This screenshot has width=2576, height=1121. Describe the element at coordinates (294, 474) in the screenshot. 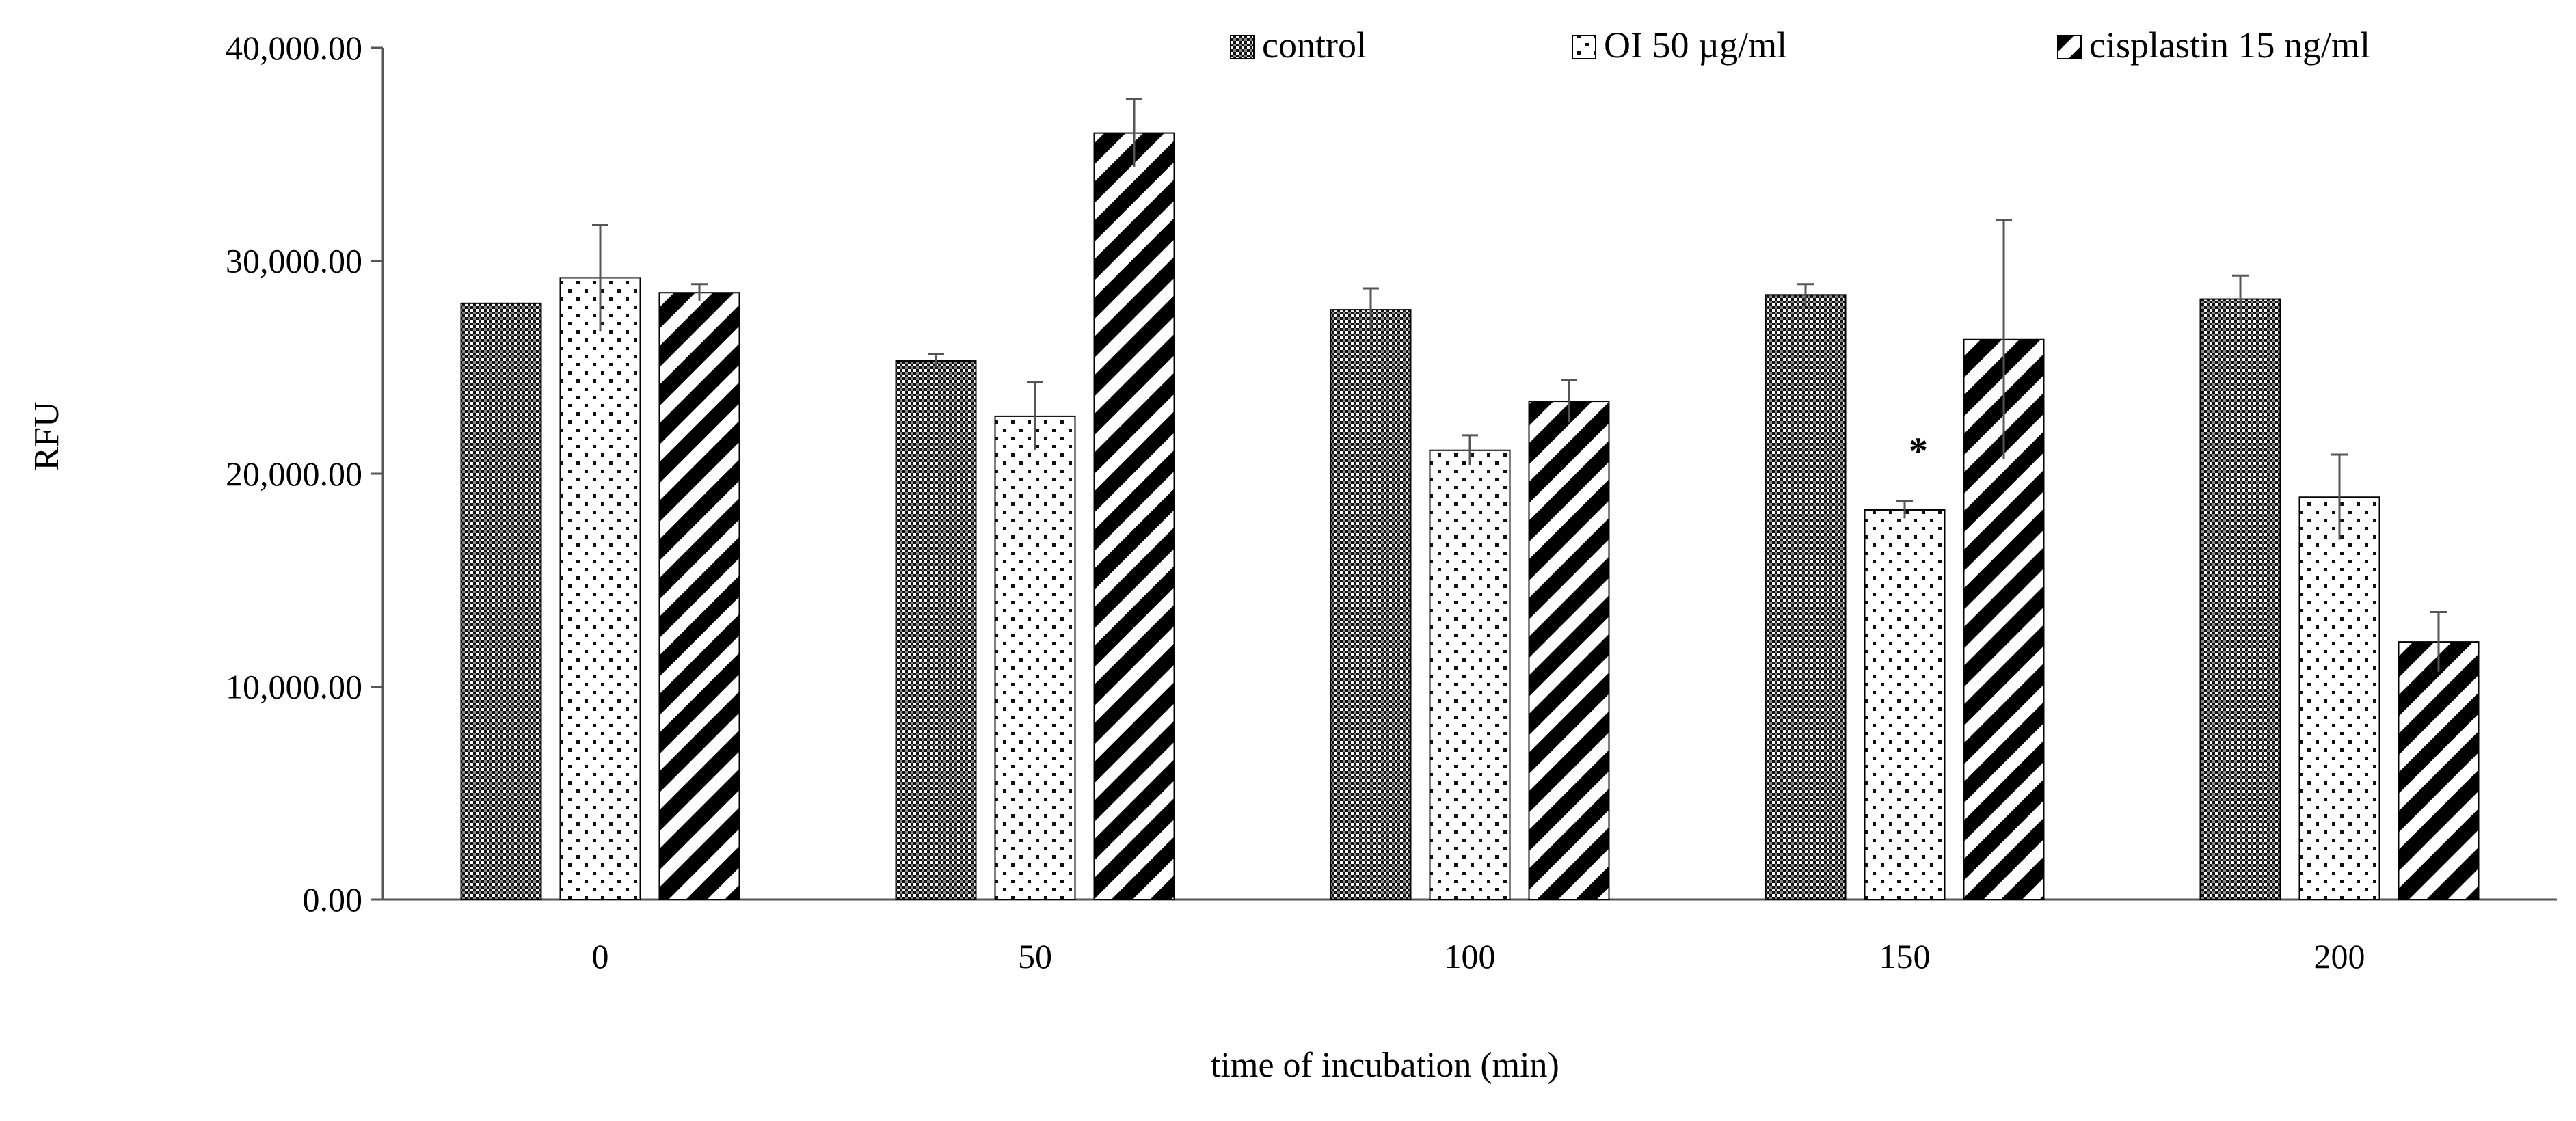

I see `y-tick-label: 20,000.00` at that location.